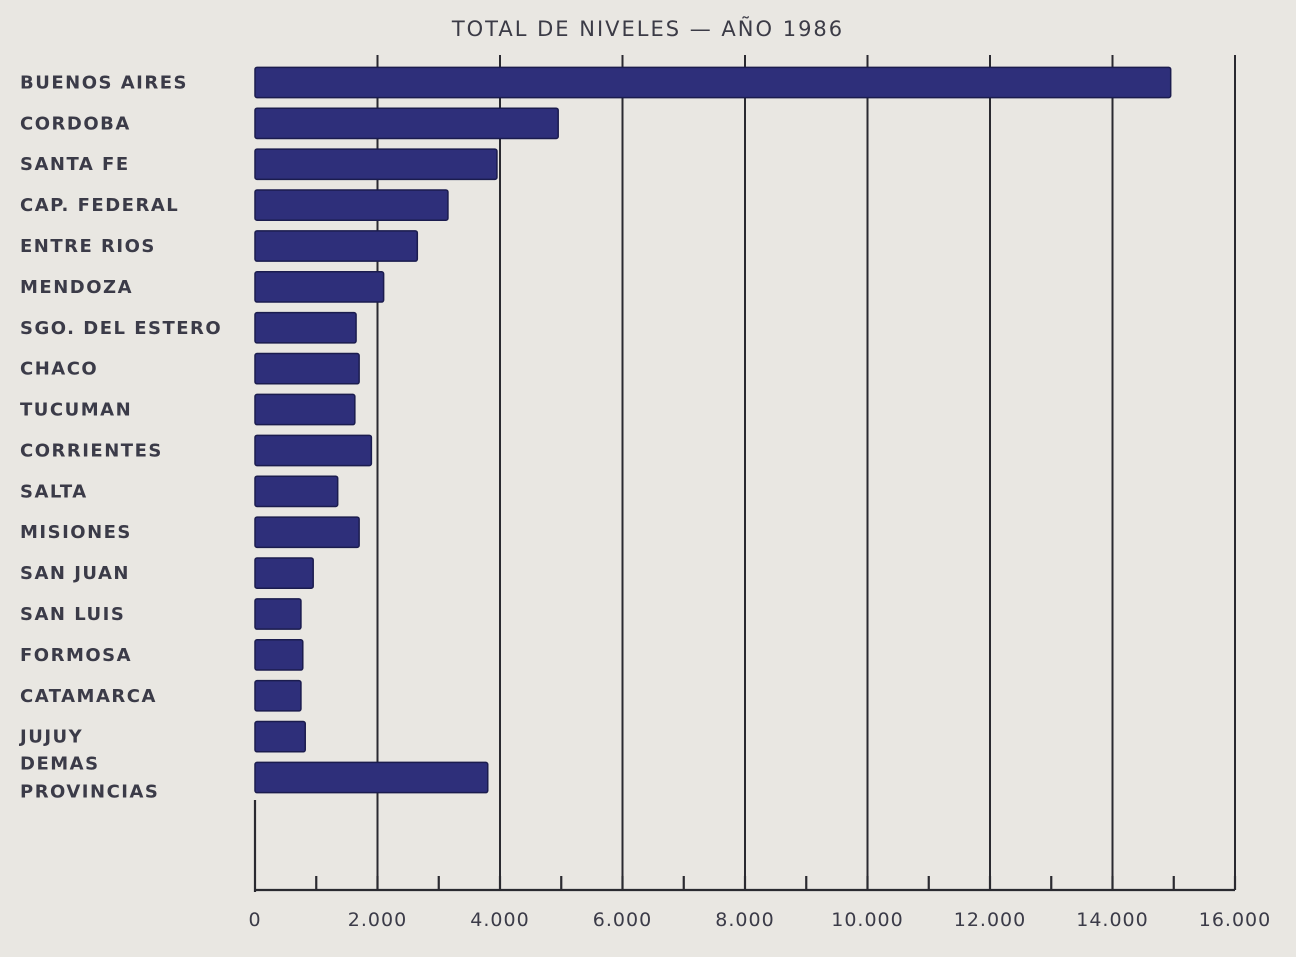 This screenshot has height=957, width=1296. What do you see at coordinates (744, 920) in the screenshot?
I see `x-tick-label: 8.000` at bounding box center [744, 920].